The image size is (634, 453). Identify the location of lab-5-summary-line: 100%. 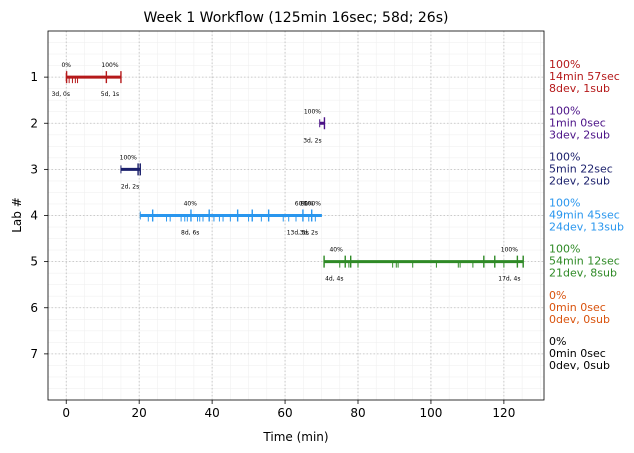
(564, 249).